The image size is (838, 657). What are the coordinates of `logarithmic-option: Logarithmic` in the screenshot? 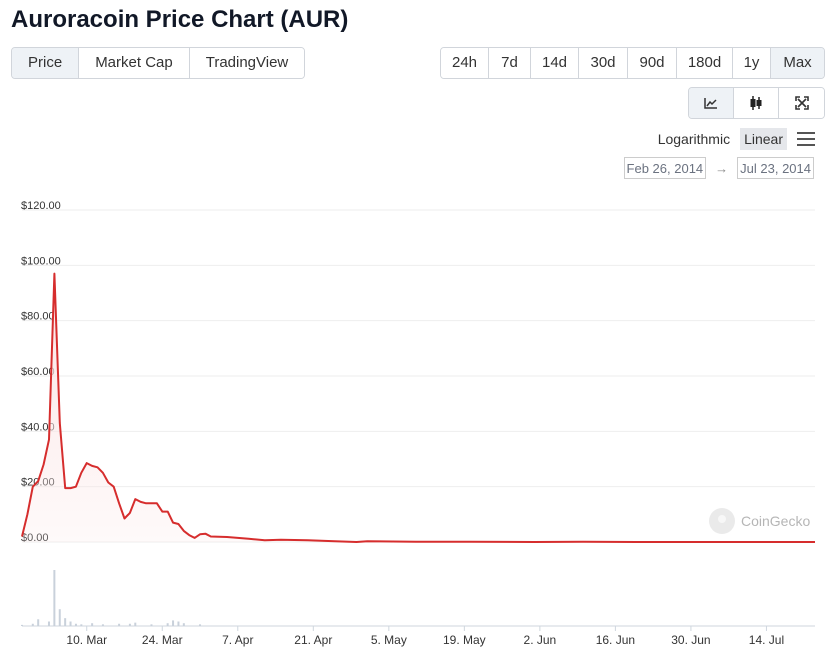 It's located at (694, 139).